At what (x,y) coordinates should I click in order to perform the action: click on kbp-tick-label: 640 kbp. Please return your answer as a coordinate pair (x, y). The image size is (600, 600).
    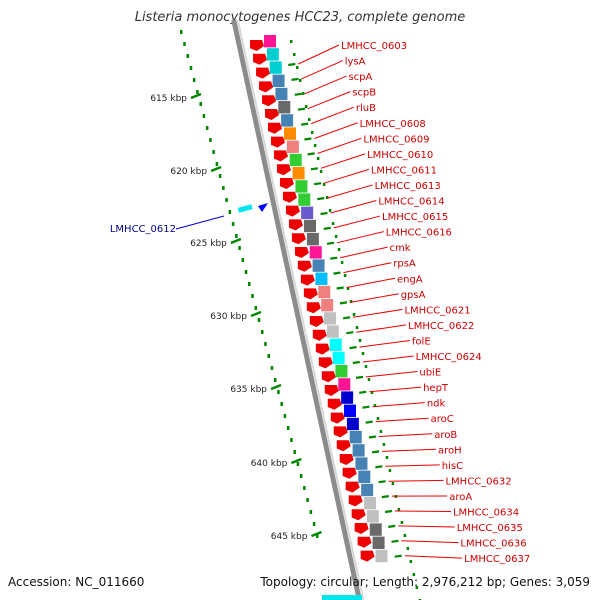
    Looking at the image, I should click on (269, 464).